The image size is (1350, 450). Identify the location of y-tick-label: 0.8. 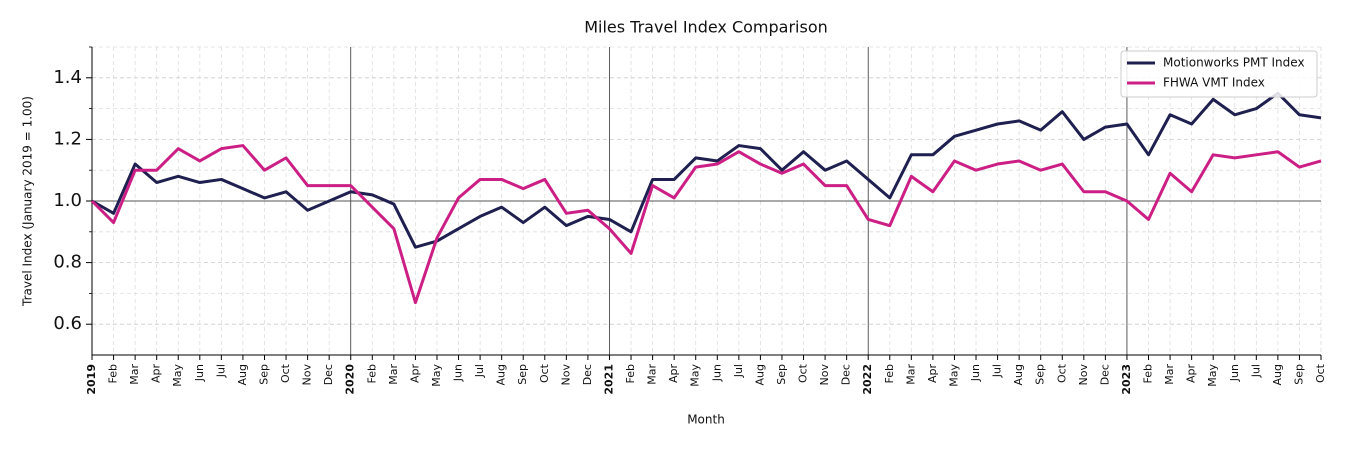
(67, 262).